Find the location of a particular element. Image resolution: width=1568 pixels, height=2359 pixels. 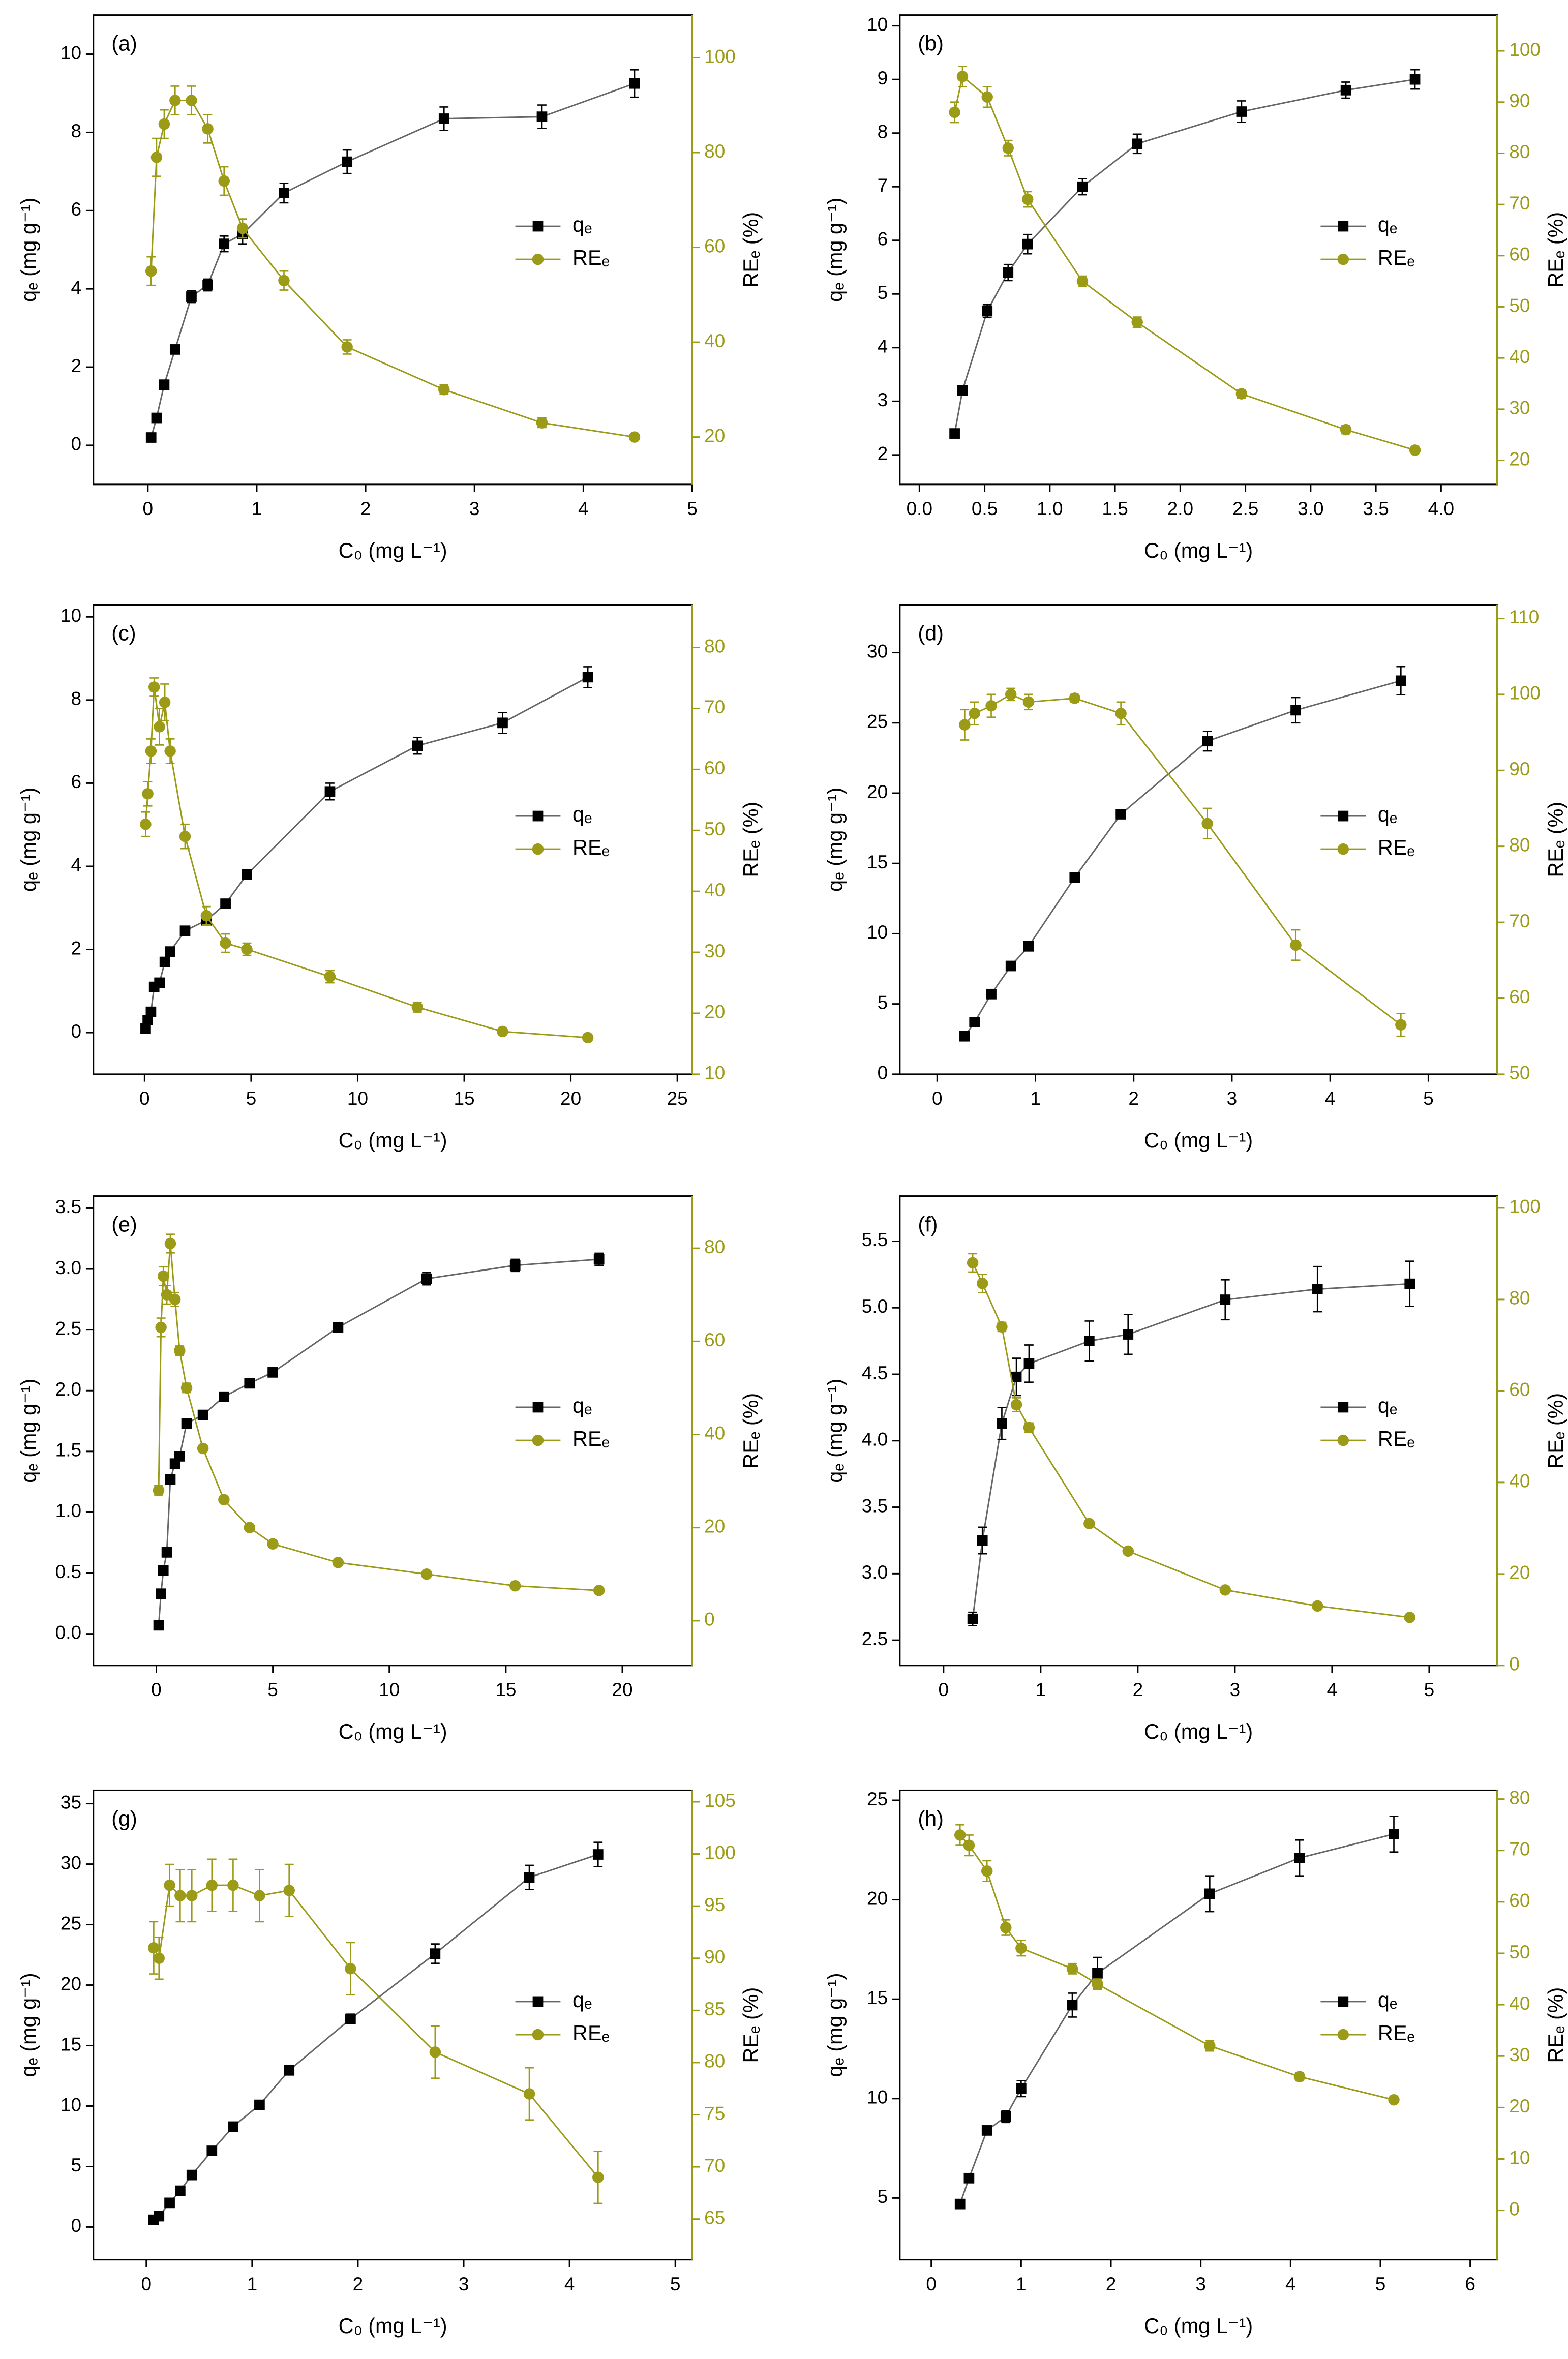

y2-tick-label: 100 is located at coordinates (720, 1853).